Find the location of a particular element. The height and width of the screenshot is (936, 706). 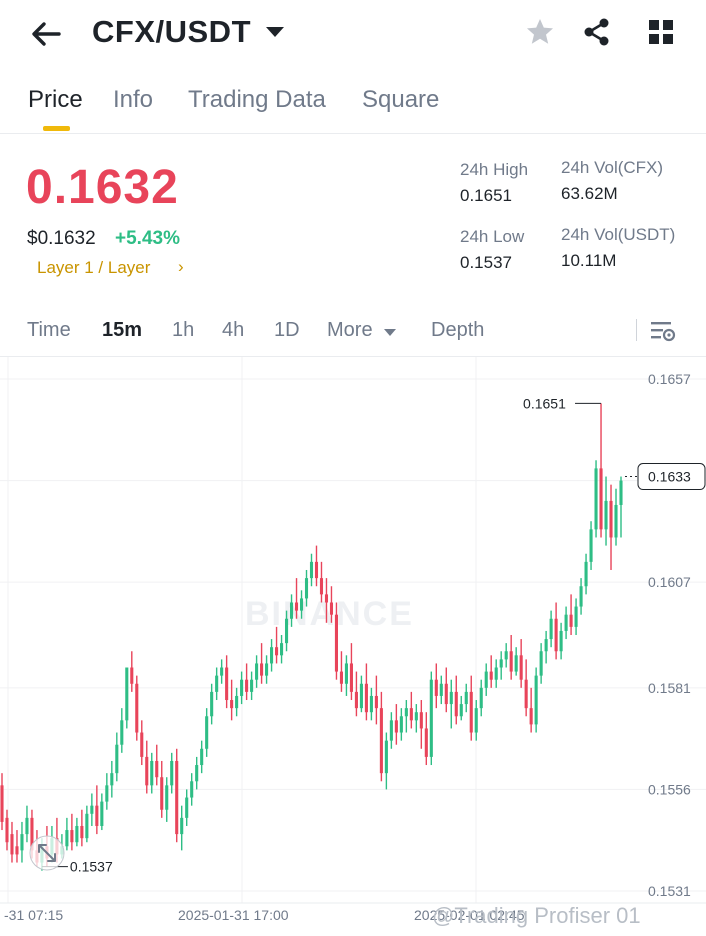

chevron-right-icon: › is located at coordinates (181, 266).